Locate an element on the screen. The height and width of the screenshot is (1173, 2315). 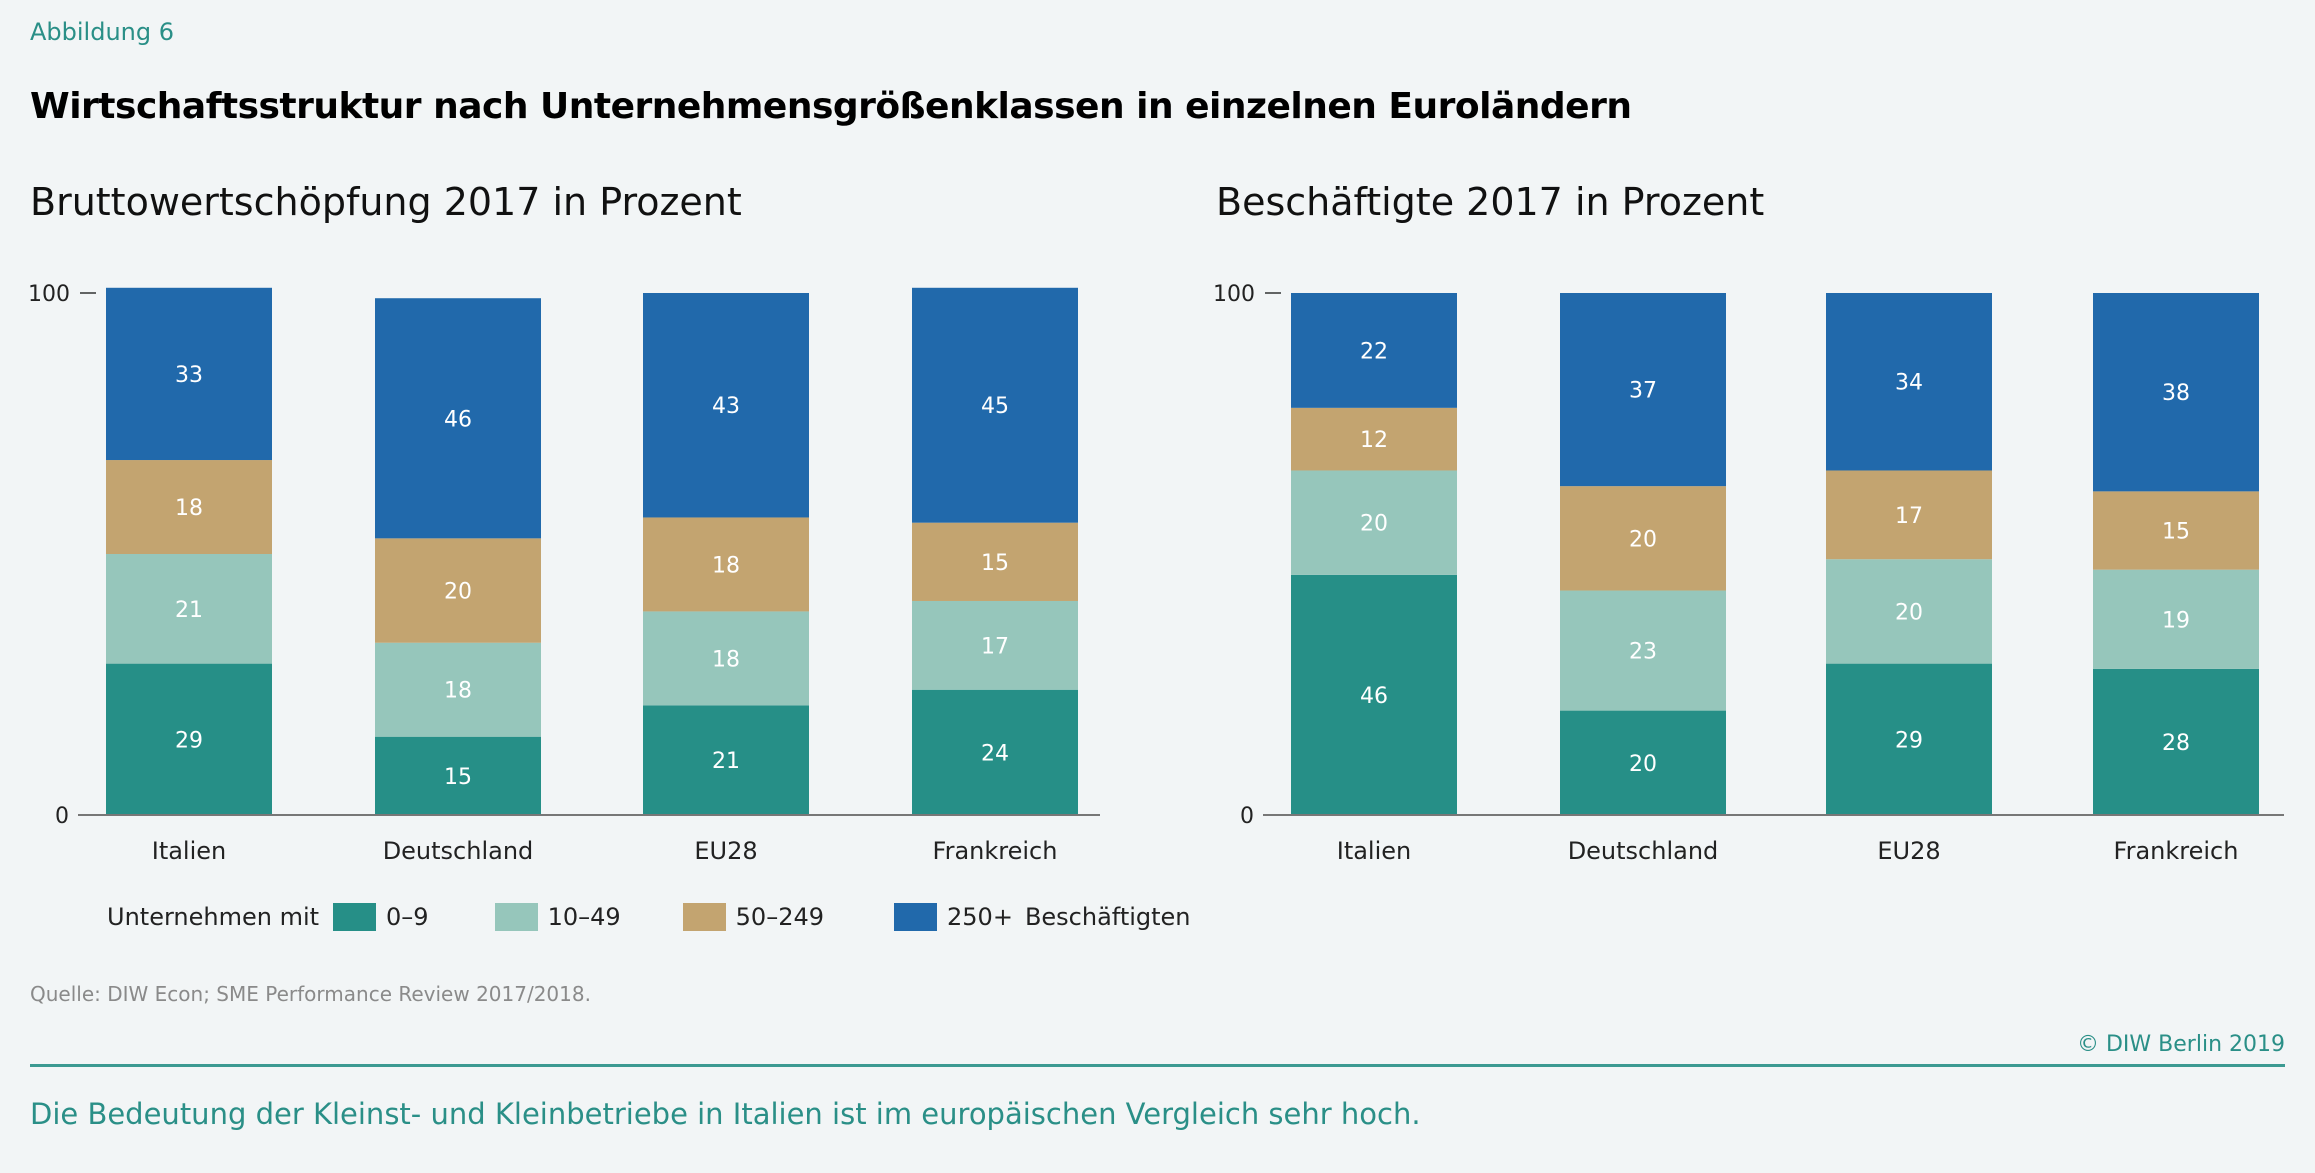
chart-title-beschaeftigte: Beschäftigte 2017 in Prozent is located at coordinates (1490, 202).